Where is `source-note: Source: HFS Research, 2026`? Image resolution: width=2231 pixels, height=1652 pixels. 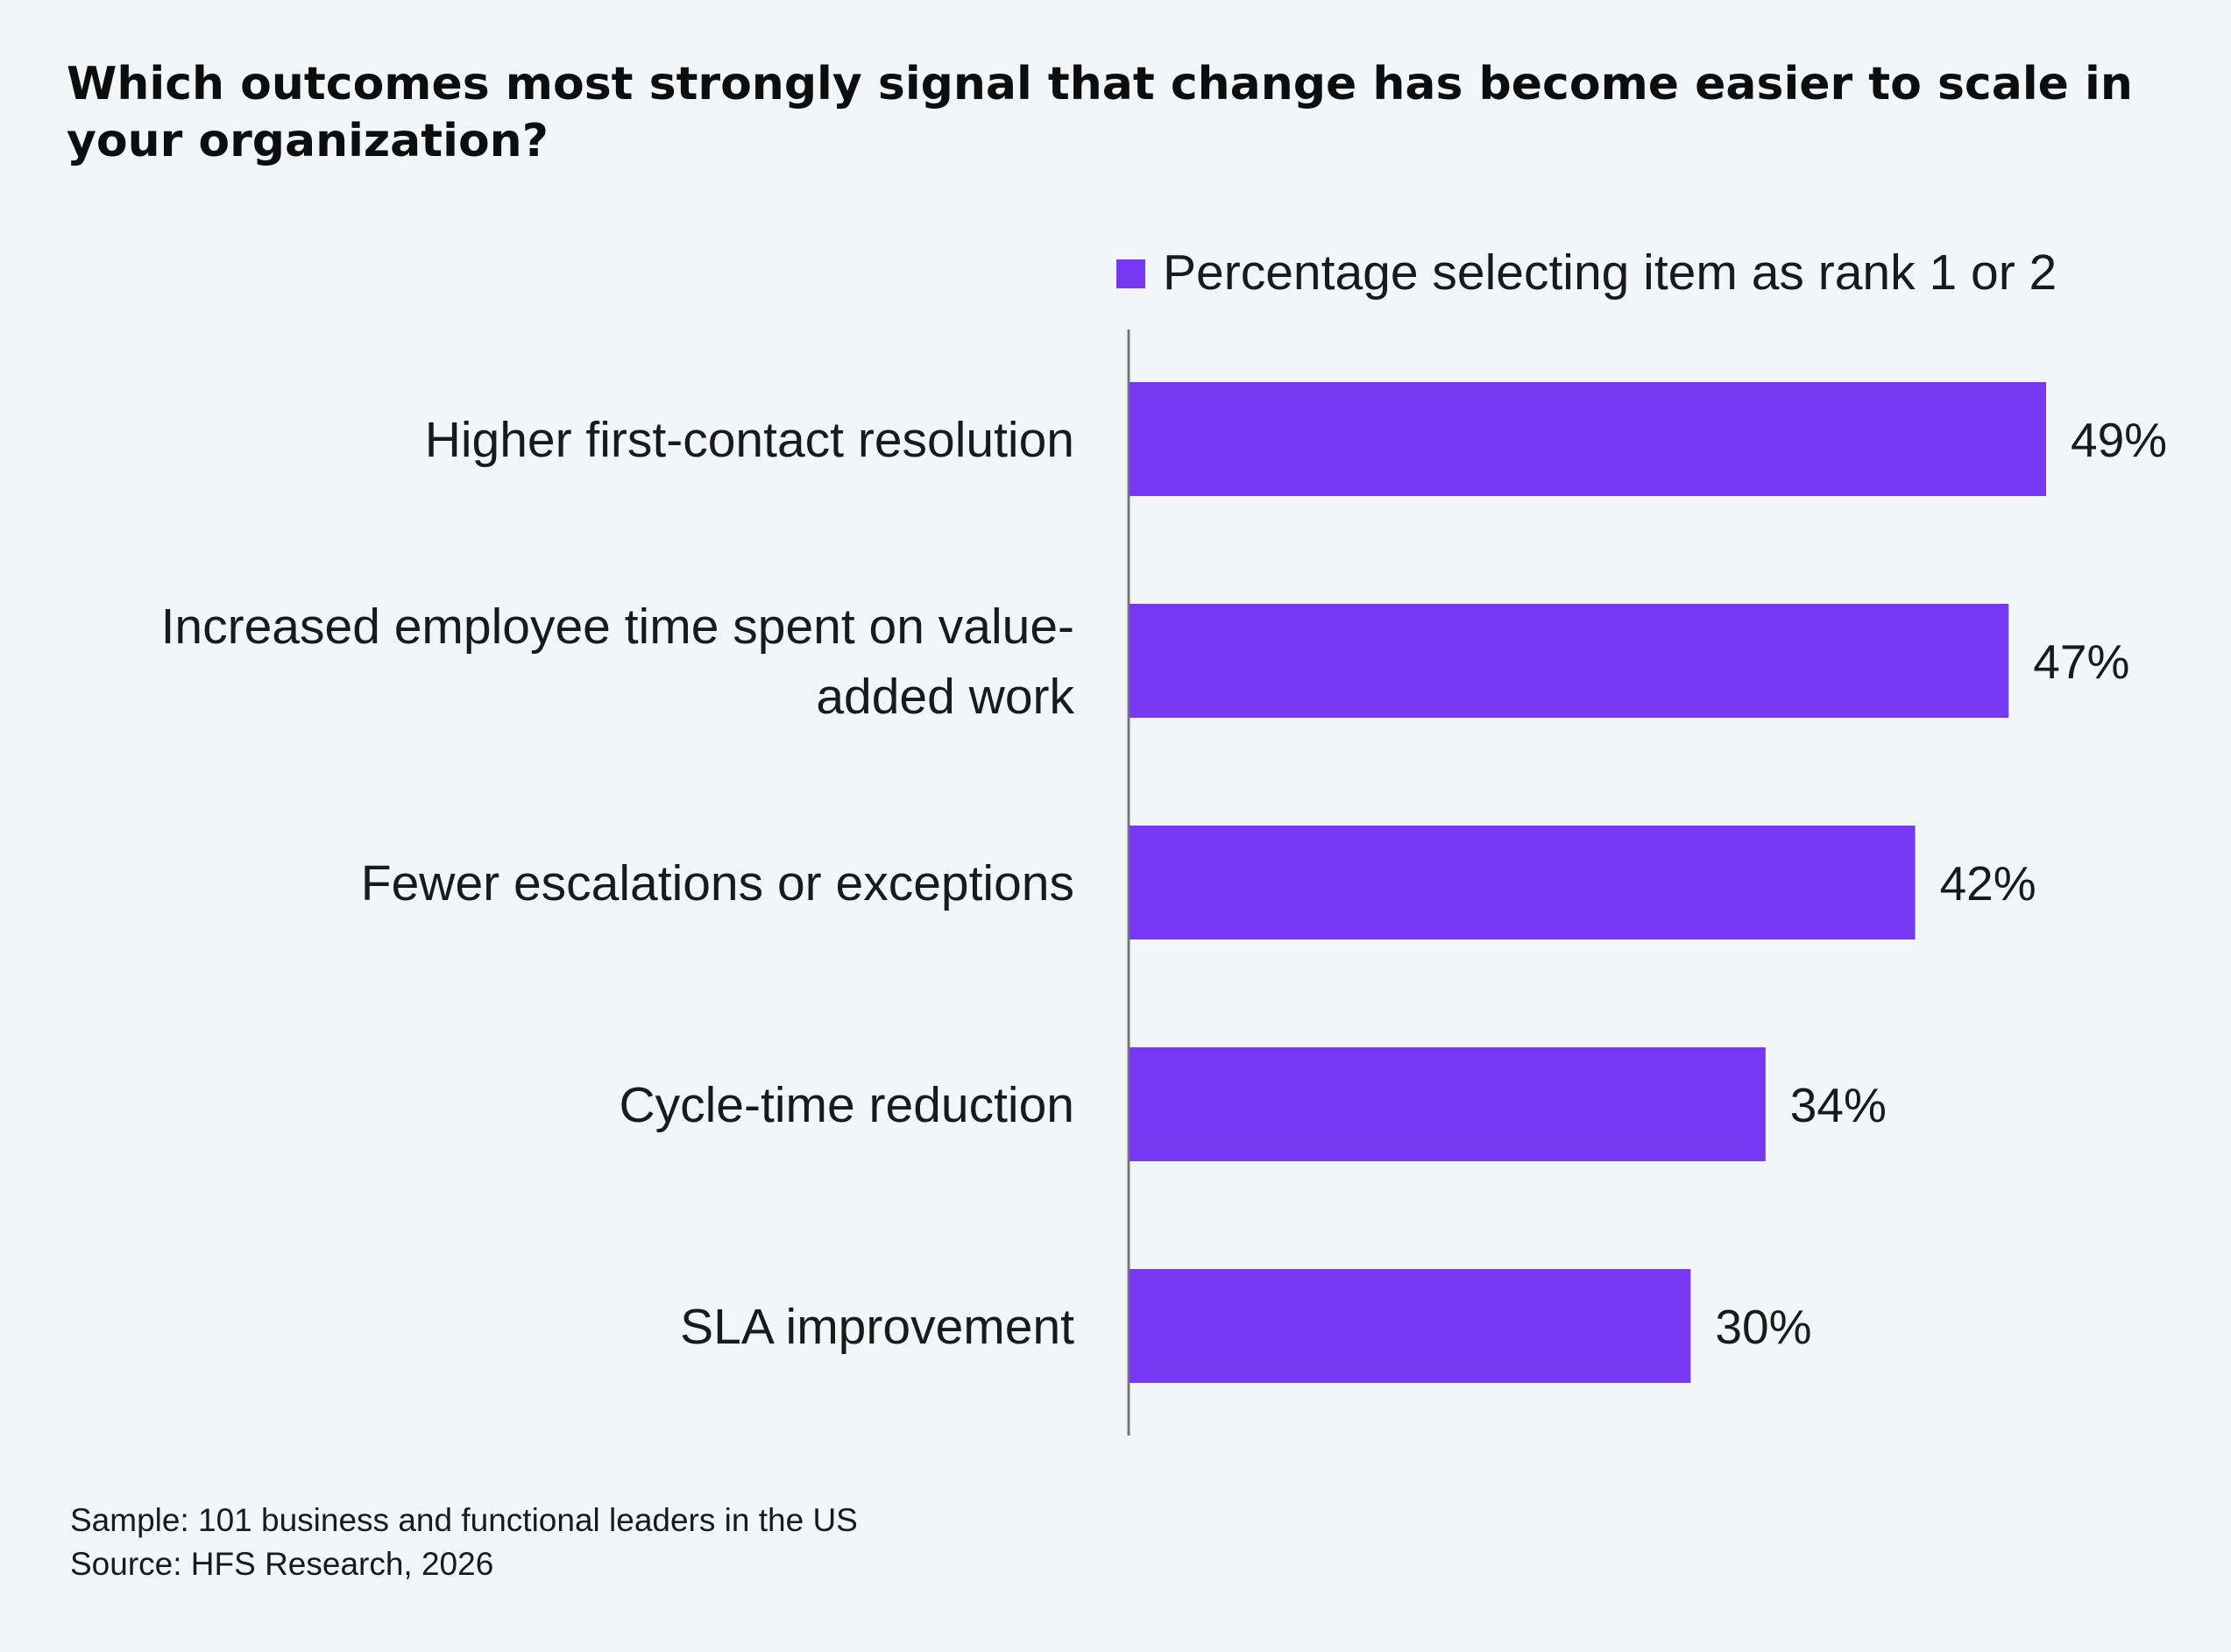
source-note: Source: HFS Research, 2026 is located at coordinates (282, 1564).